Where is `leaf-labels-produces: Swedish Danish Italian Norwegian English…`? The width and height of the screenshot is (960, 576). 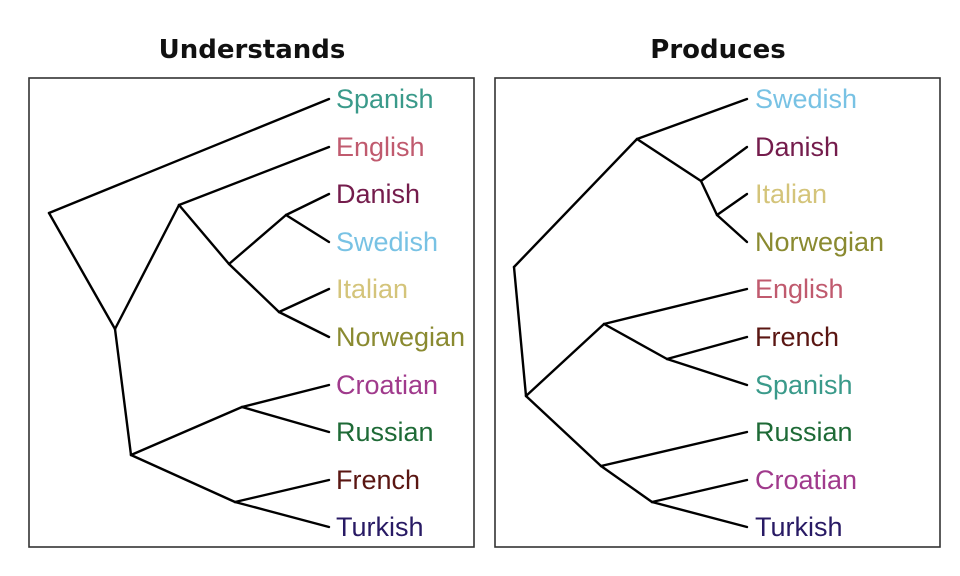
leaf-labels-produces: Swedish Danish Italian Norwegian English… is located at coordinates (819, 313).